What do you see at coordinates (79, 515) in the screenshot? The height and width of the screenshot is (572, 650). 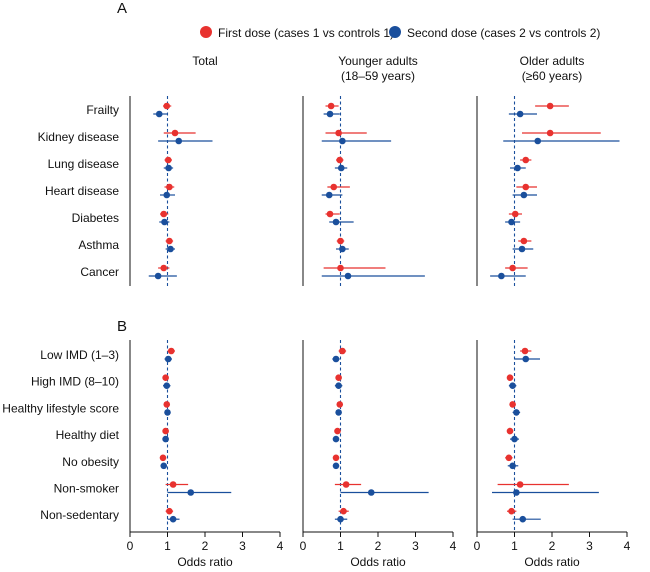 I see `row-label-non-sedentary: Non-sedentary` at bounding box center [79, 515].